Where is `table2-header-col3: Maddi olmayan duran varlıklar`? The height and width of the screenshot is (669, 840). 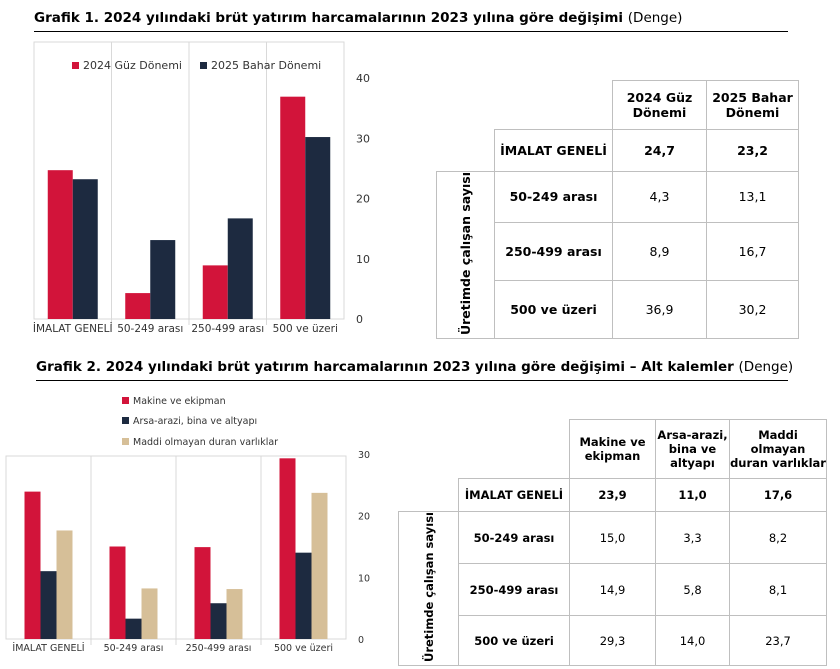
table2-header-col3: Maddi olmayan duran varlıklar is located at coordinates (778, 449).